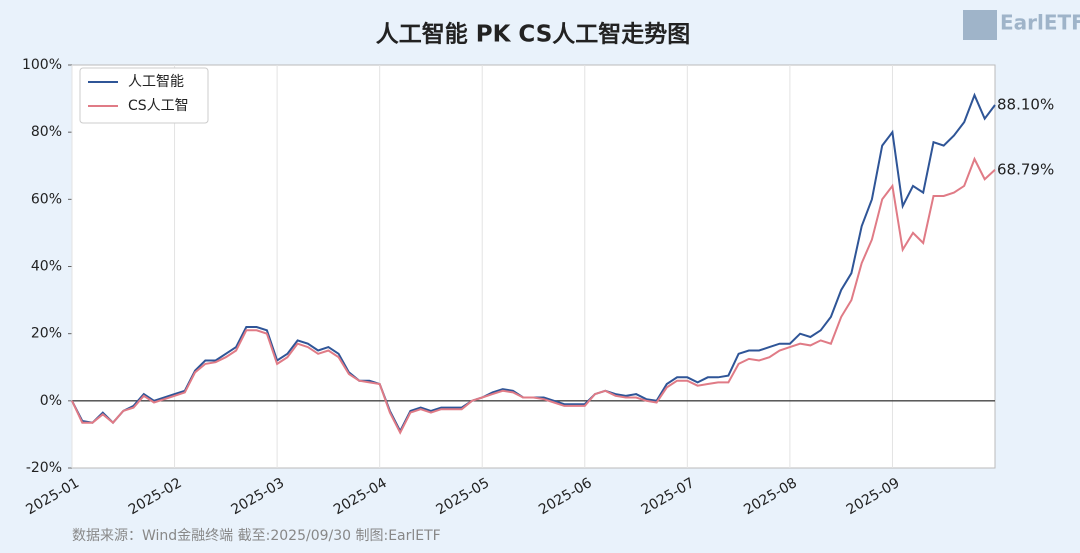 This screenshot has height=553, width=1080. Describe the element at coordinates (1025, 169) in the screenshot. I see `value-label: 68.79%` at that location.